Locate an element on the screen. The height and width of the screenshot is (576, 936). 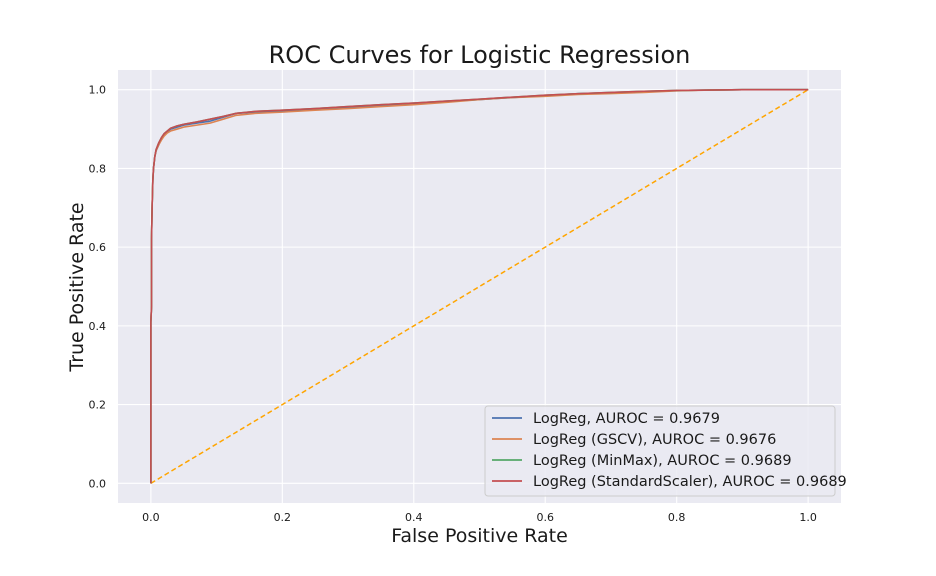
x-tick-label-5: 1.0 is located at coordinates (808, 517).